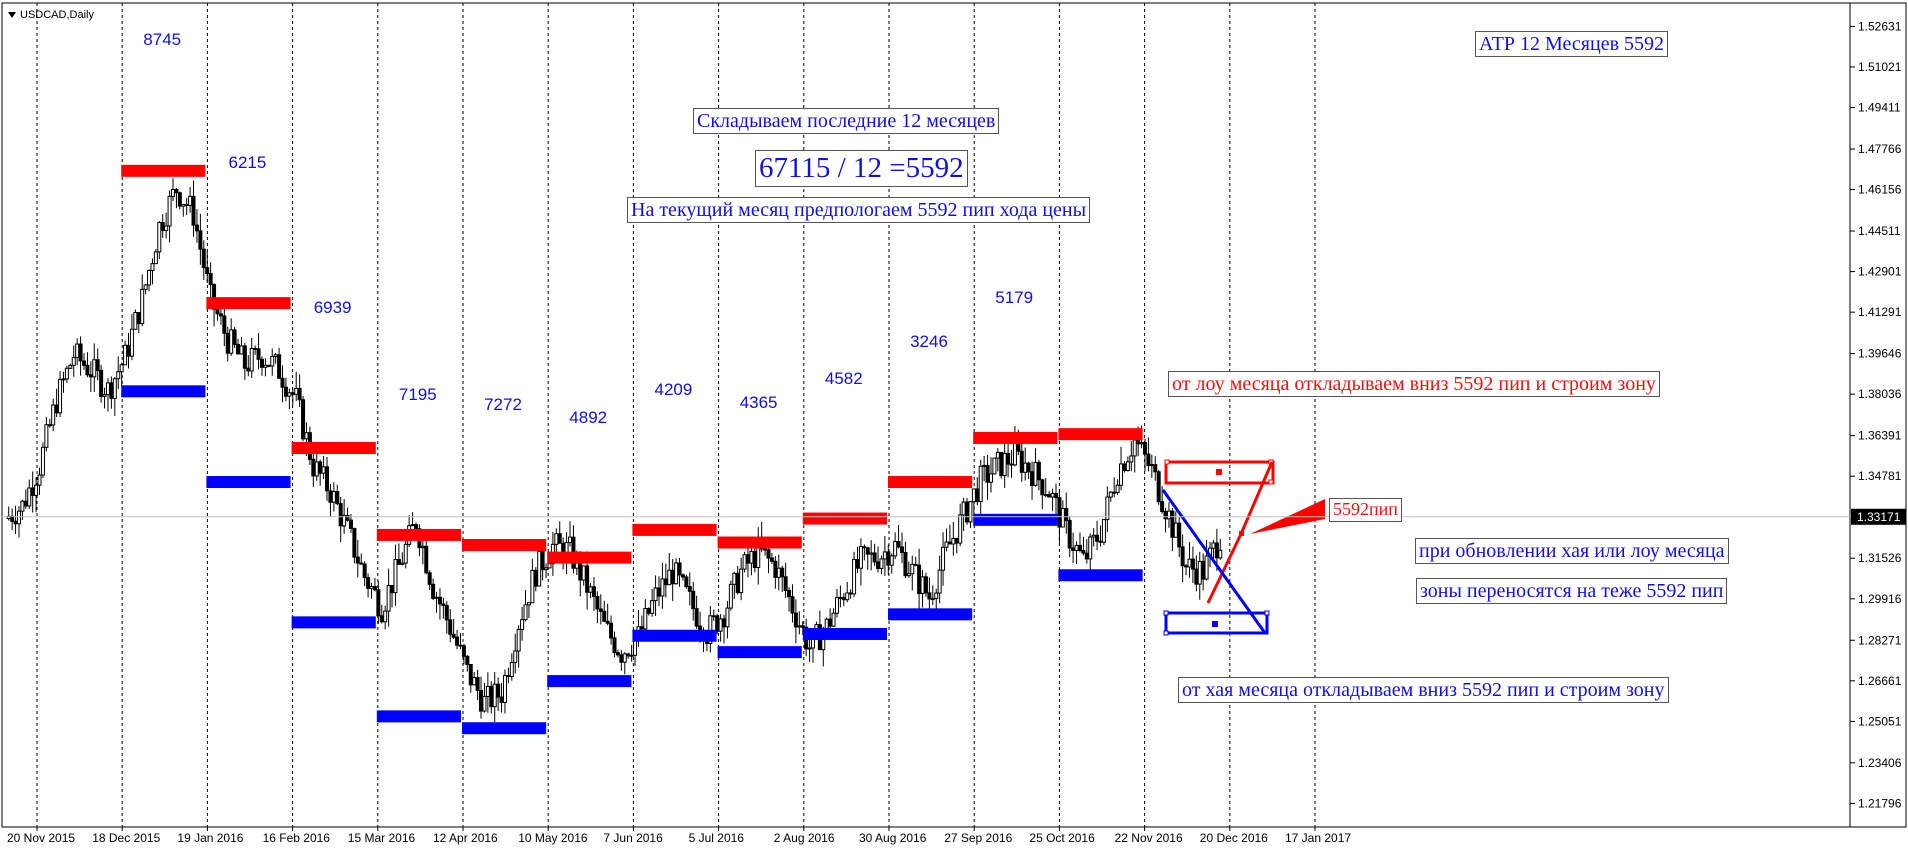 This screenshot has height=853, width=1908. What do you see at coordinates (51, 15) in the screenshot?
I see `symbol-label: USDCAD,Daily` at bounding box center [51, 15].